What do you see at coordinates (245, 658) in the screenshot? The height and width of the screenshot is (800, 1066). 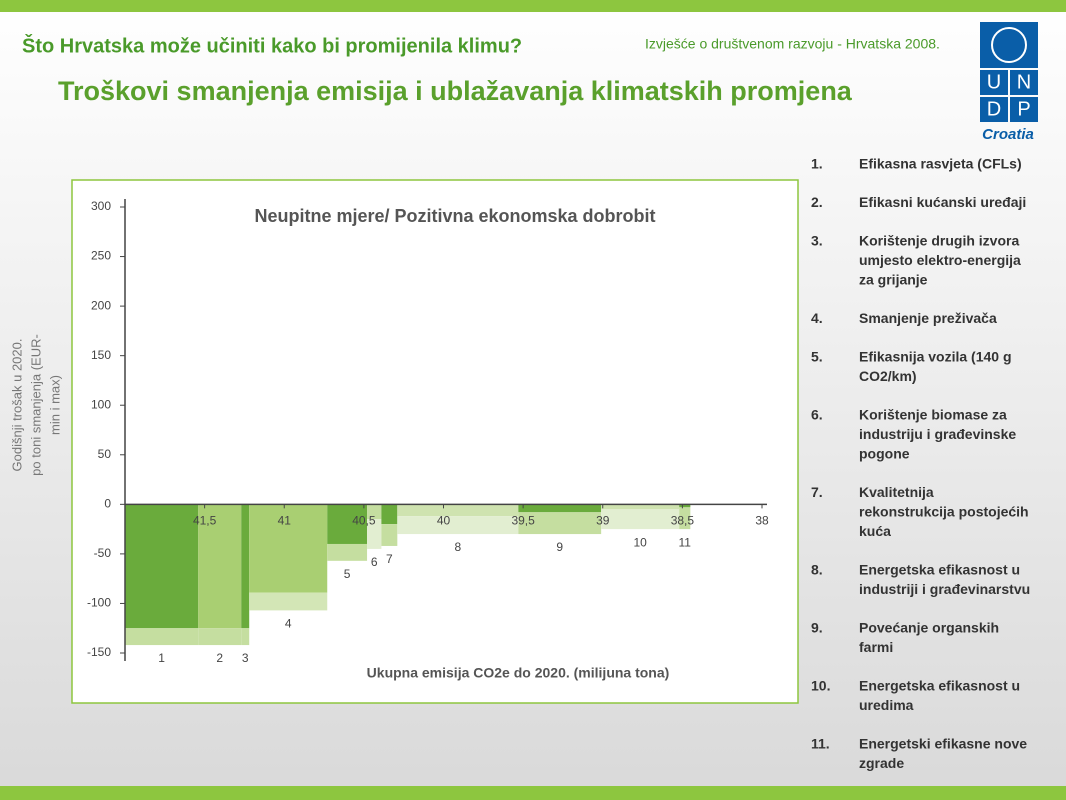 I see `bar-label: 3` at bounding box center [245, 658].